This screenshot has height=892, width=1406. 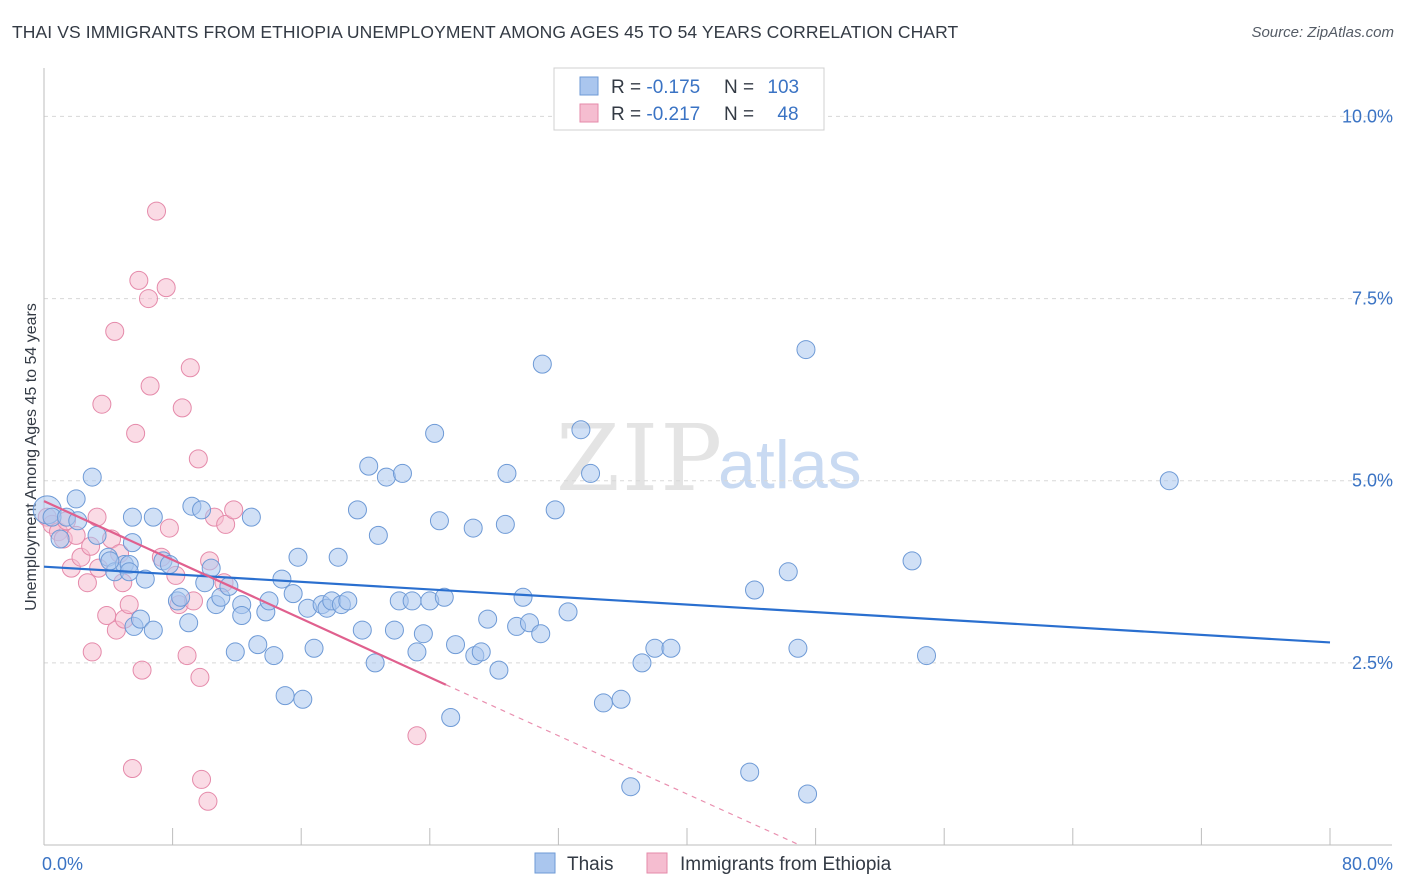 What do you see at coordinates (1367, 389) in the screenshot?
I see `y-tick-labels: 2.5% 5.0% 7.5% 10.0%` at bounding box center [1367, 389].